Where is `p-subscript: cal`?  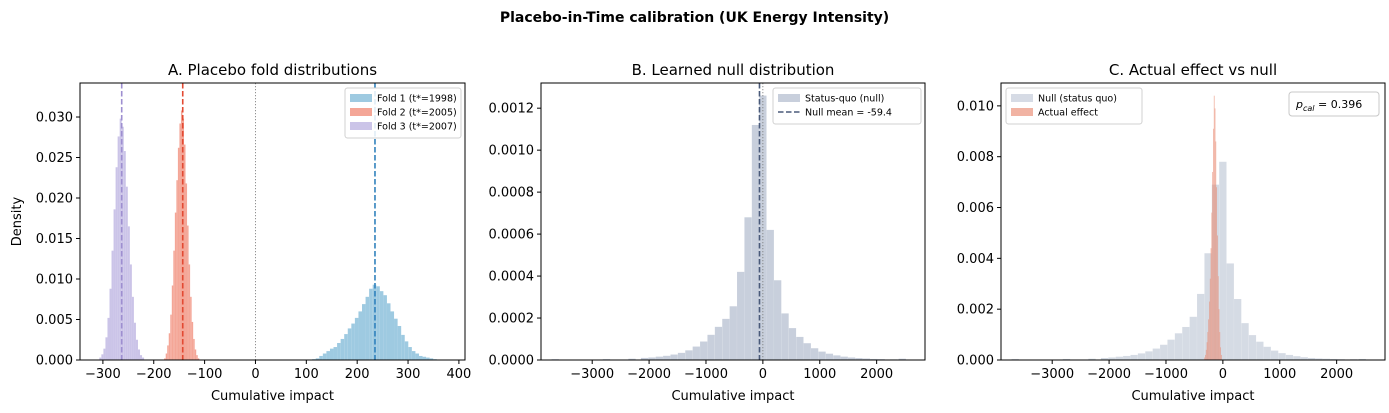
p-subscript: cal is located at coordinates (1309, 108).